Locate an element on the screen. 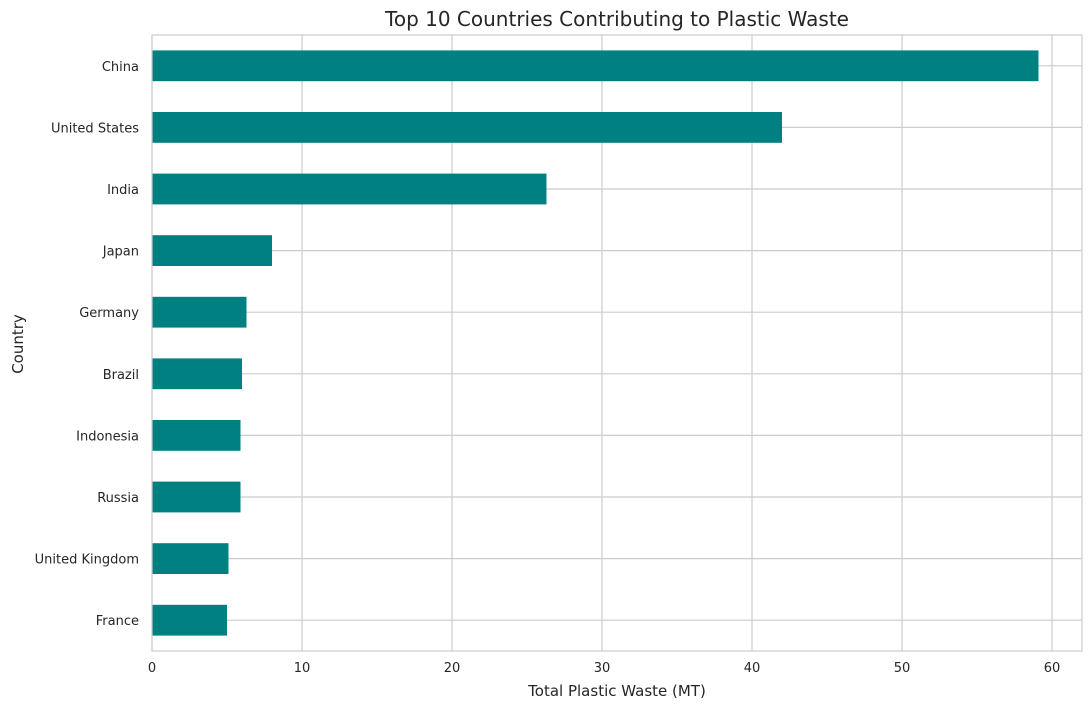 This screenshot has width=1092, height=708. x-tick-label: 0 is located at coordinates (152, 668).